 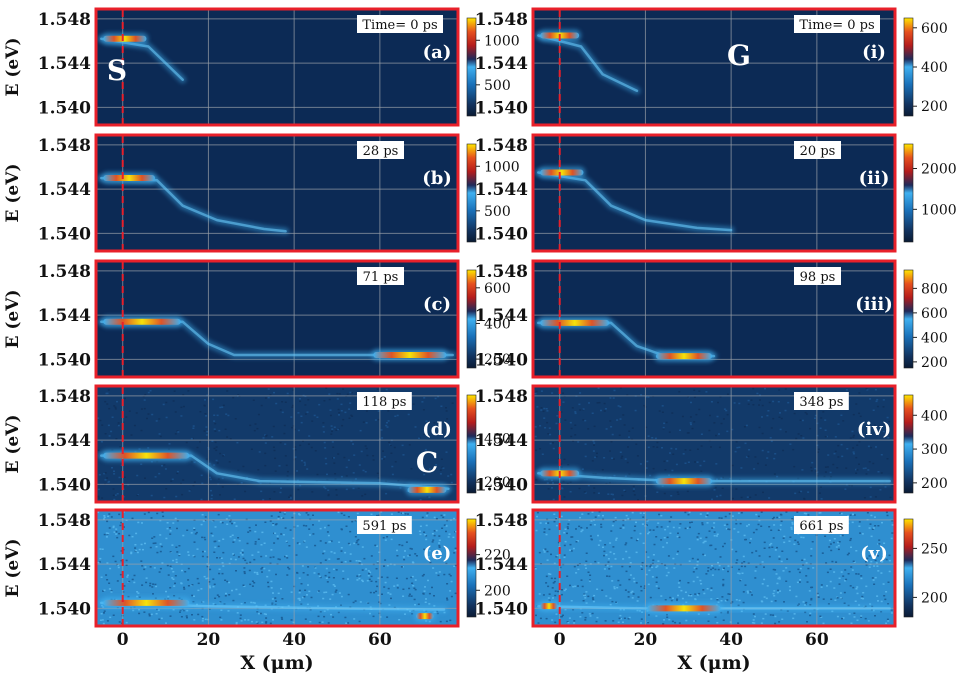 I want to click on colorbar, so click(x=471, y=193).